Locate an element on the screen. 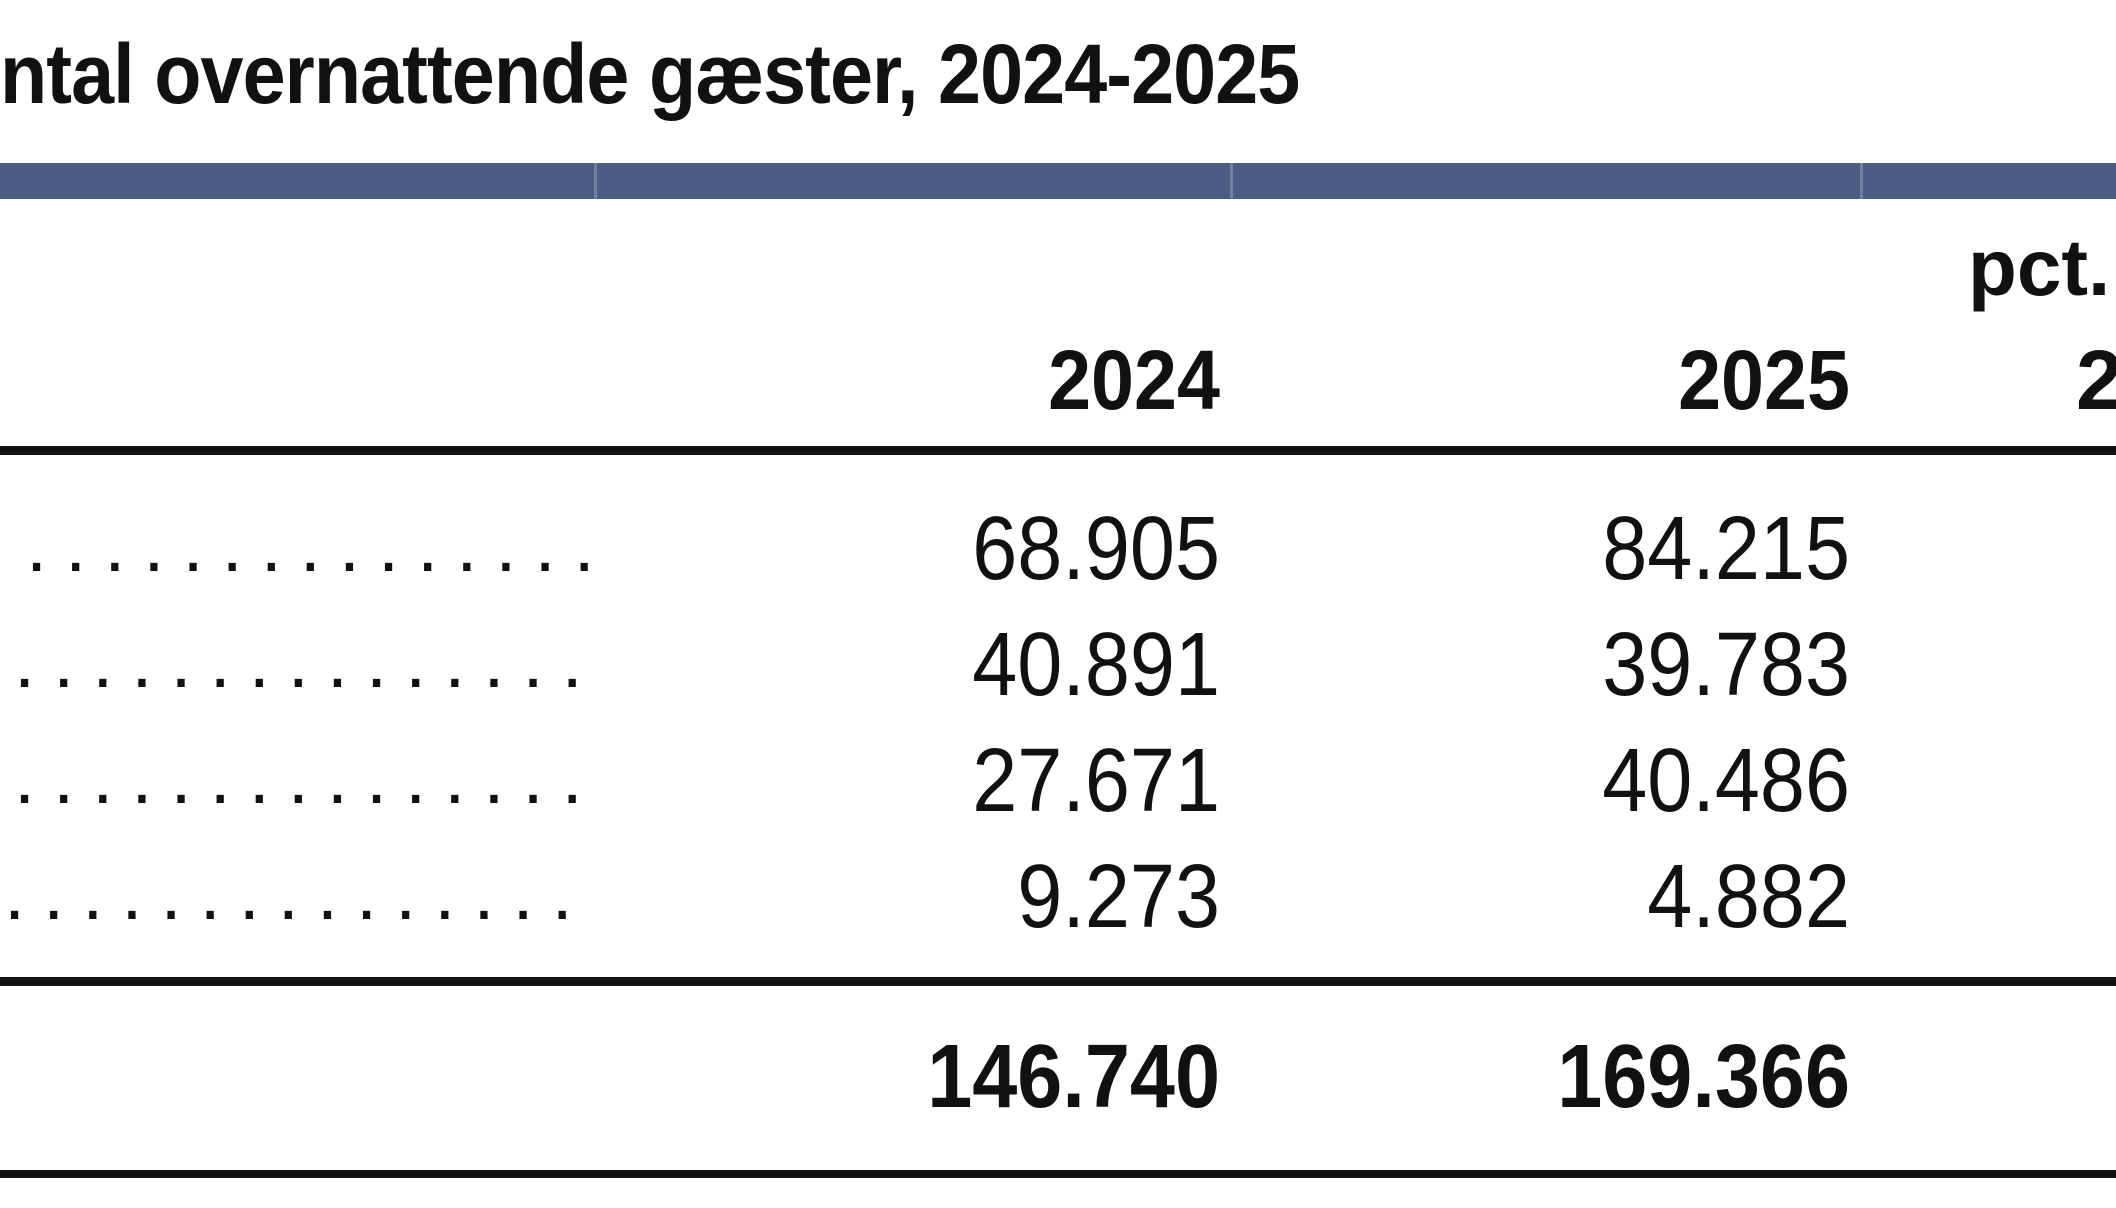 This screenshot has width=2116, height=1208. table-row: ............... 27.671 40.486 is located at coordinates (1058, 785).